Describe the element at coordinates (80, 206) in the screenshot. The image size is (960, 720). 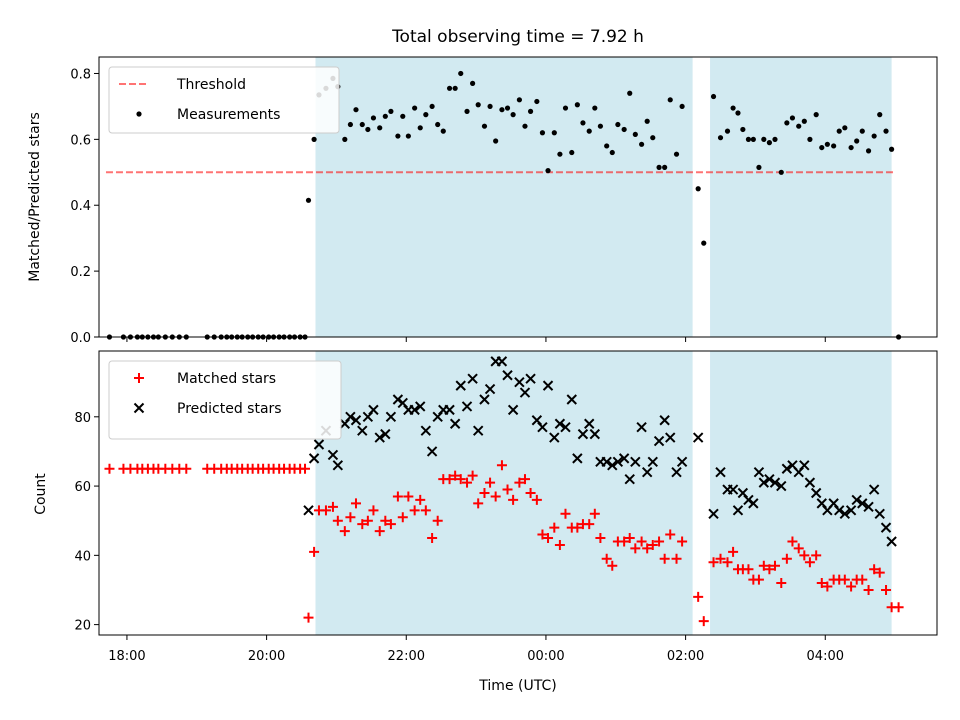
I see `y-tick-label: 0.4` at that location.